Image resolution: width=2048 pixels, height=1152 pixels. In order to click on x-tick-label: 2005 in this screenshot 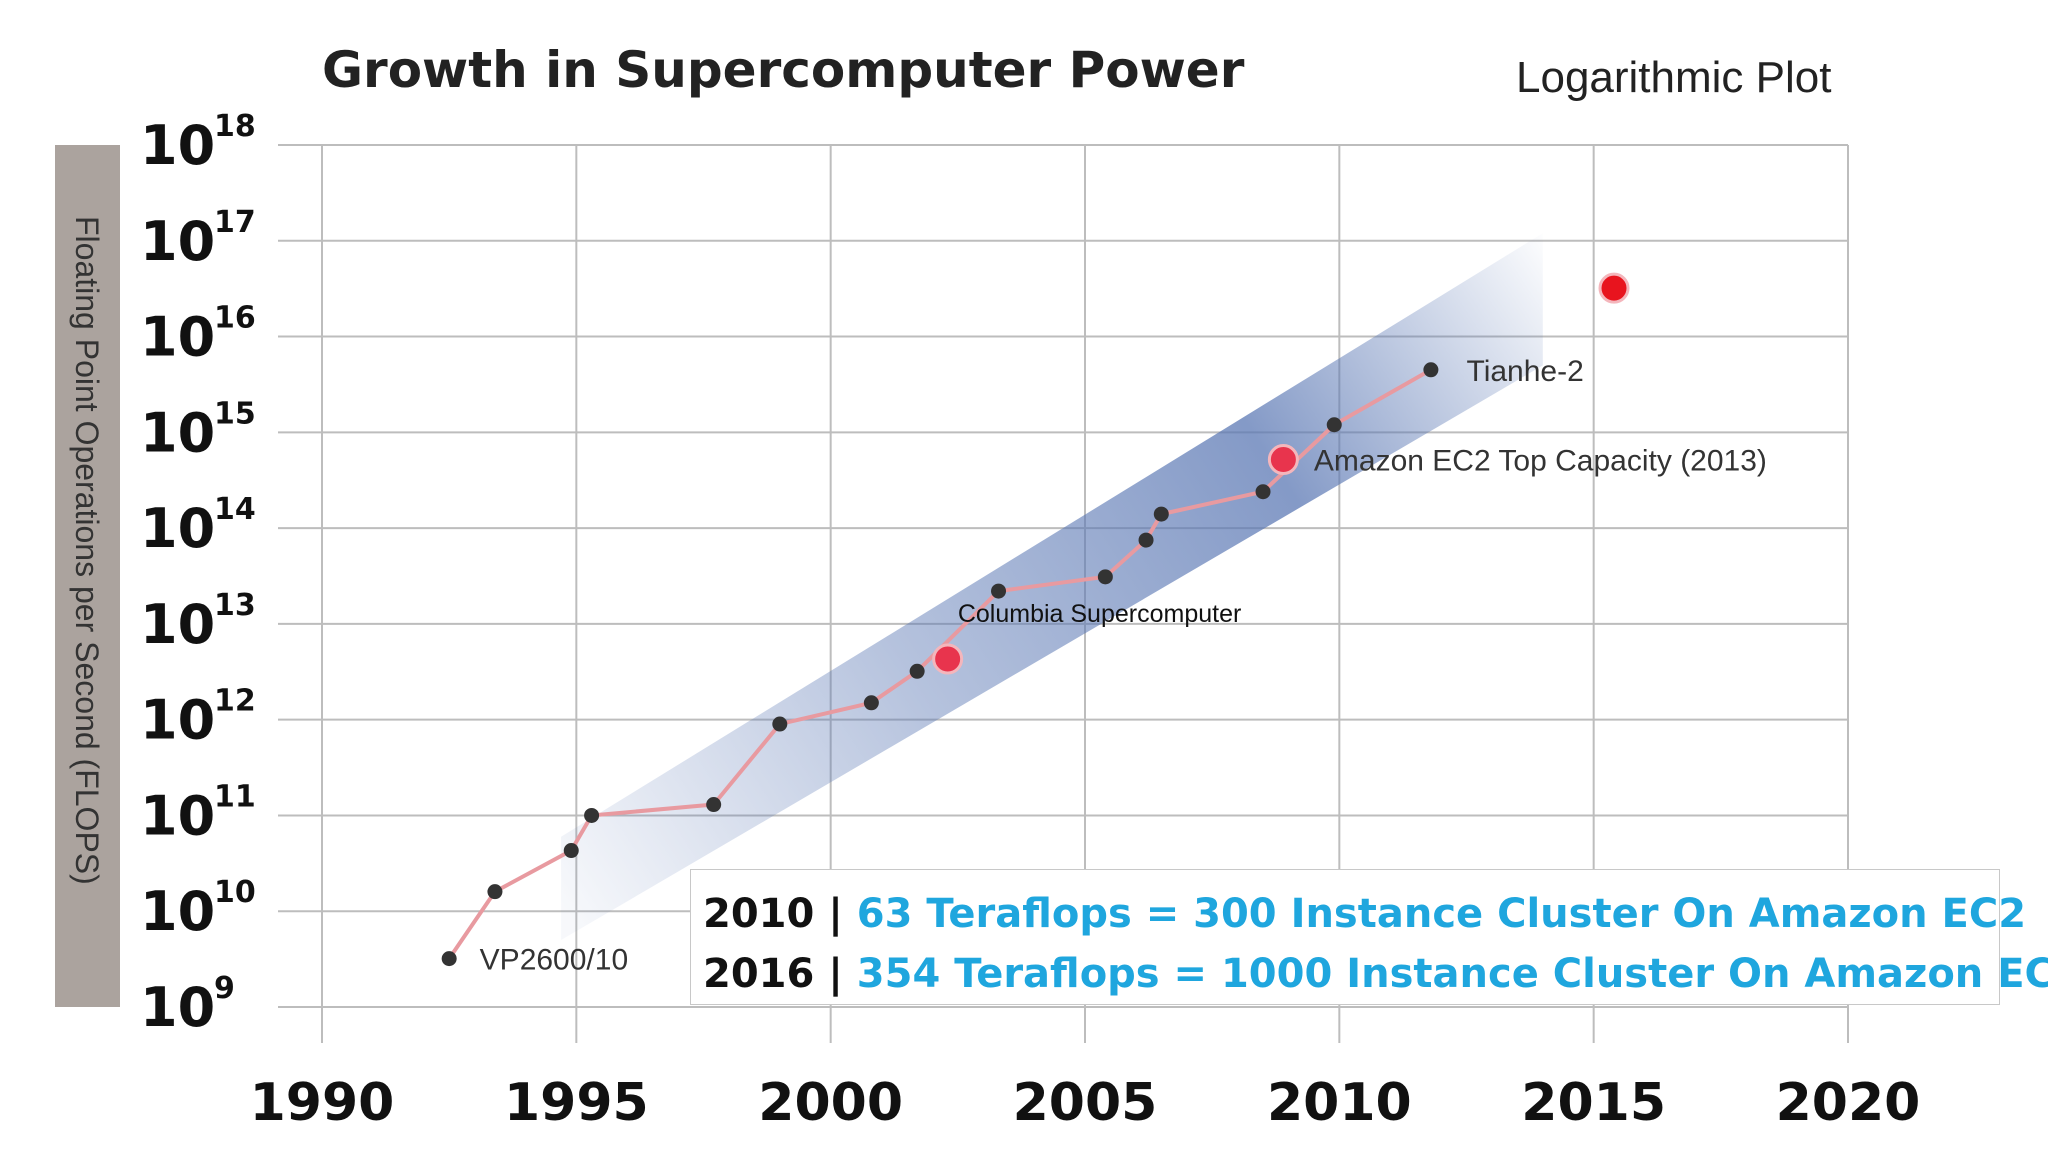, I will do `click(1085, 1103)`.